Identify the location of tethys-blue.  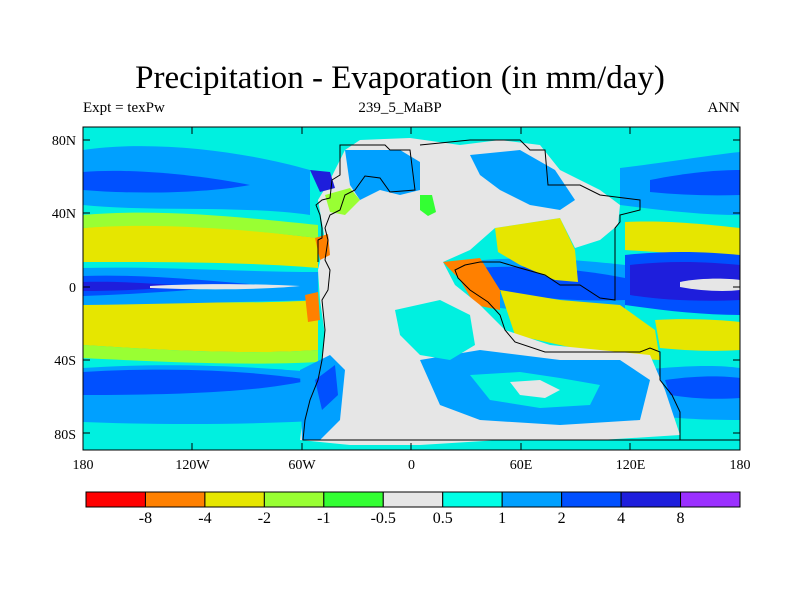
(550, 283).